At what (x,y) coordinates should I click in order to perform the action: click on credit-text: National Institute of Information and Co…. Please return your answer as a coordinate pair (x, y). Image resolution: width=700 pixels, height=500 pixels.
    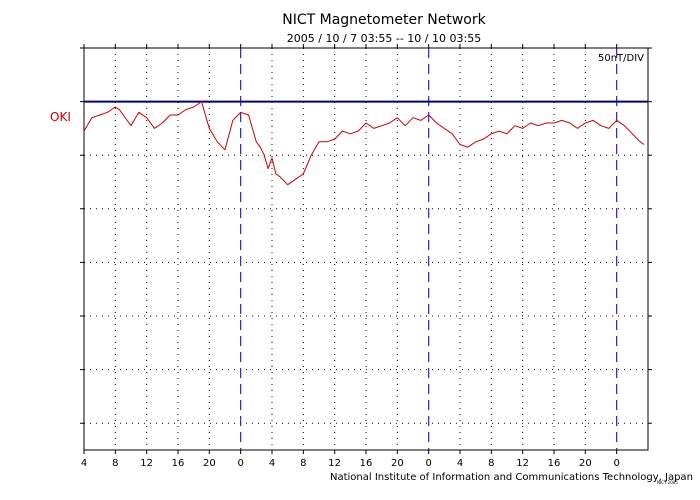
    Looking at the image, I should click on (511, 477).